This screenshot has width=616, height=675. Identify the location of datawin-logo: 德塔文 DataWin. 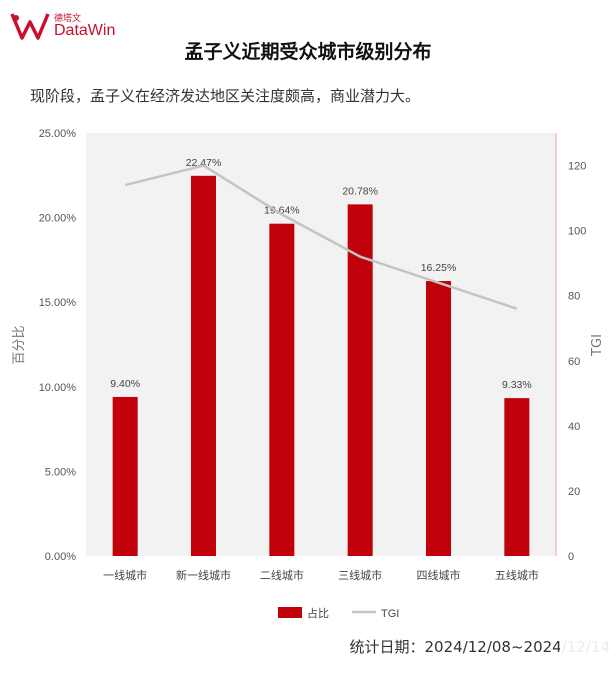
(64, 27).